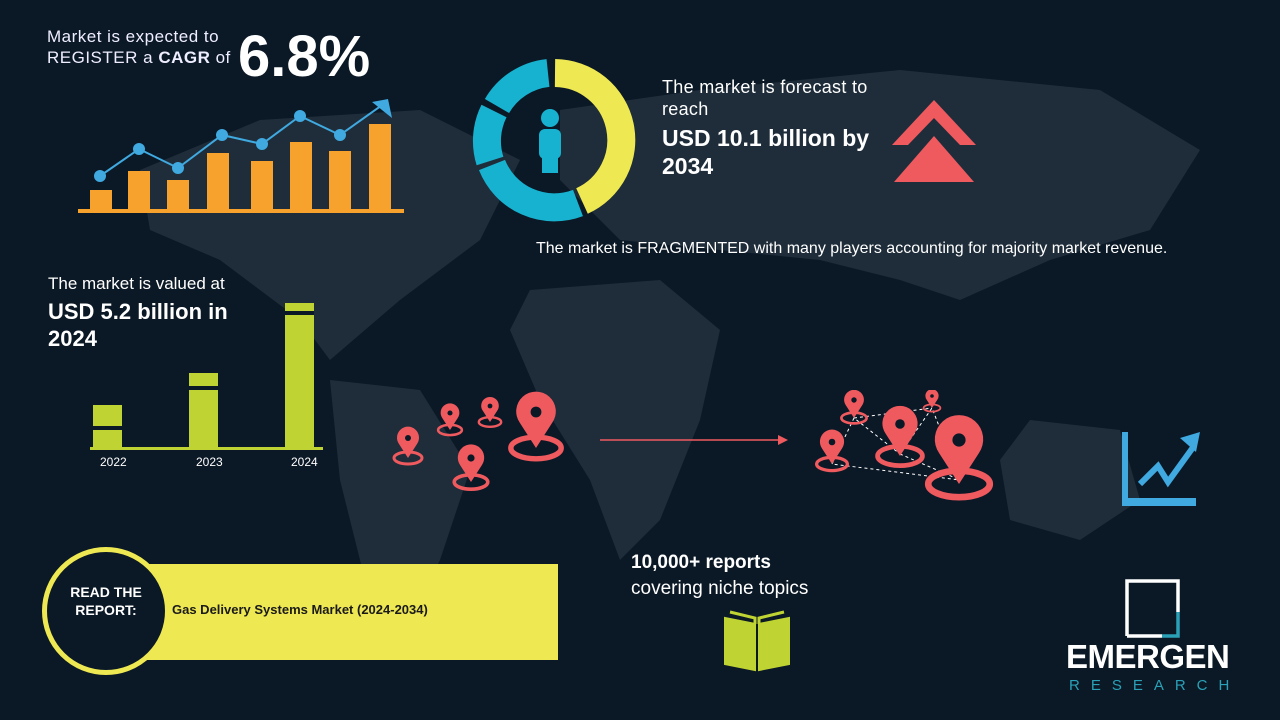  I want to click on read-report-banner, so click(344, 612).